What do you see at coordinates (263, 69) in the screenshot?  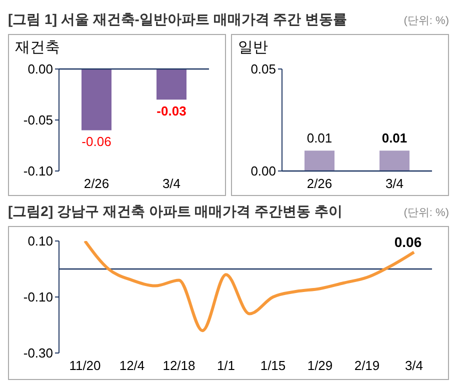 I see `y-tick-label: 0.05` at bounding box center [263, 69].